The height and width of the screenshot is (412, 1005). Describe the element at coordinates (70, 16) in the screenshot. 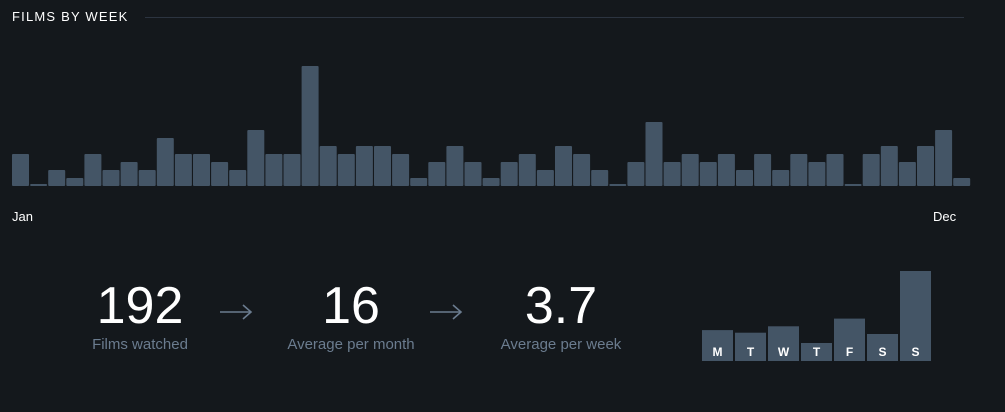

I see `section-title: Films by week` at that location.